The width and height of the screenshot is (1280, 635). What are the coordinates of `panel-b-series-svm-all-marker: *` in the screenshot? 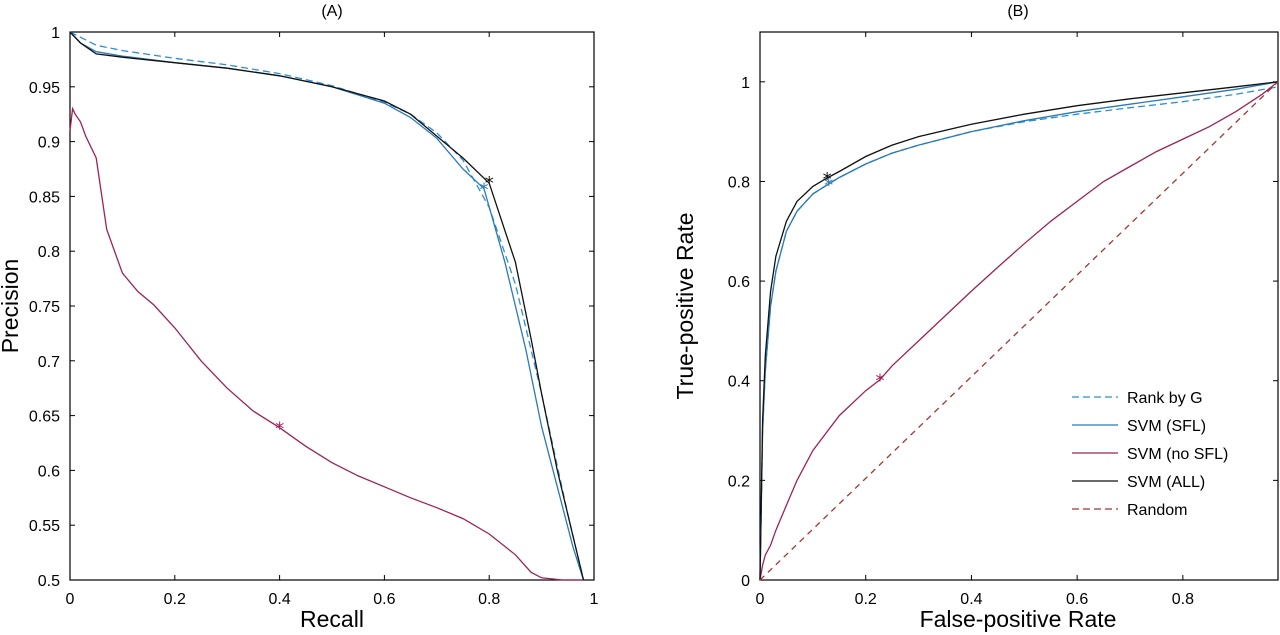 It's located at (827, 179).